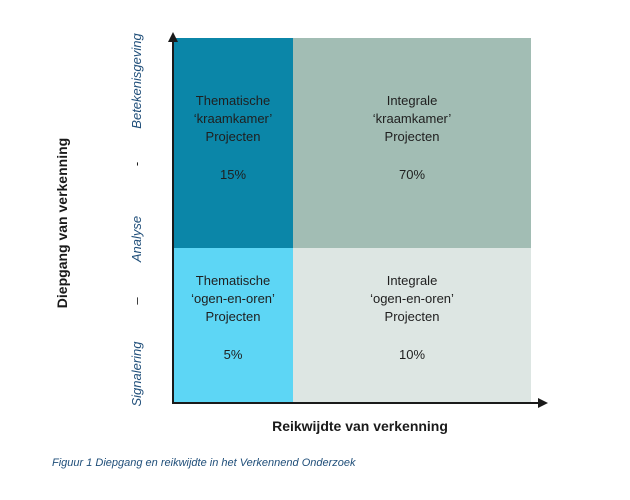 Image resolution: width=630 pixels, height=500 pixels. I want to click on y-scale-mid-label: Analyse, so click(136, 239).